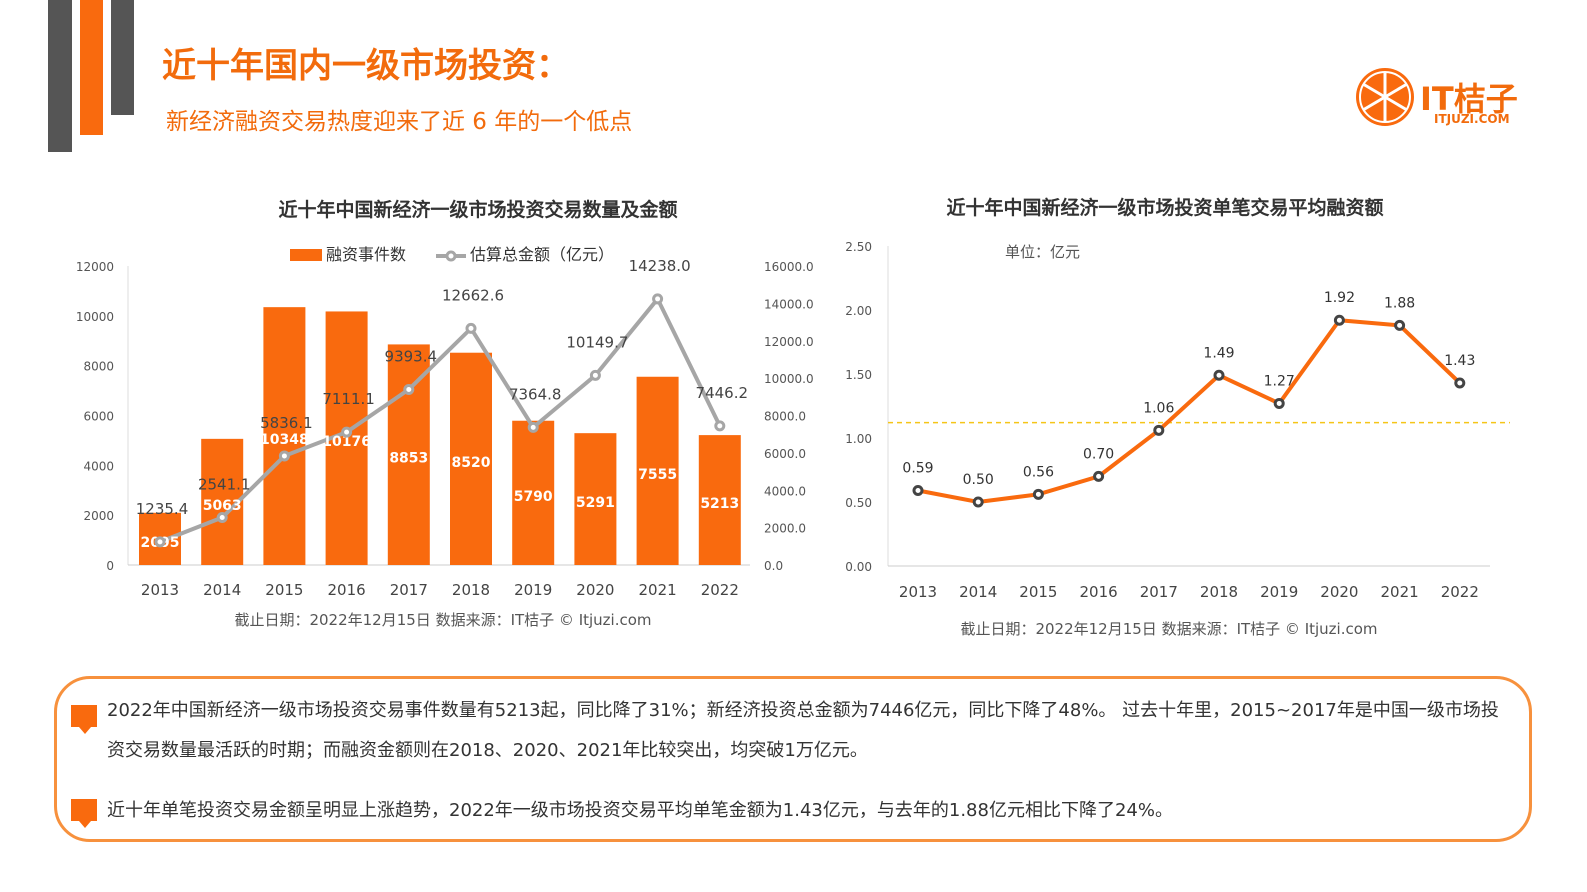  I want to click on line-label: 1.88, so click(1399, 303).